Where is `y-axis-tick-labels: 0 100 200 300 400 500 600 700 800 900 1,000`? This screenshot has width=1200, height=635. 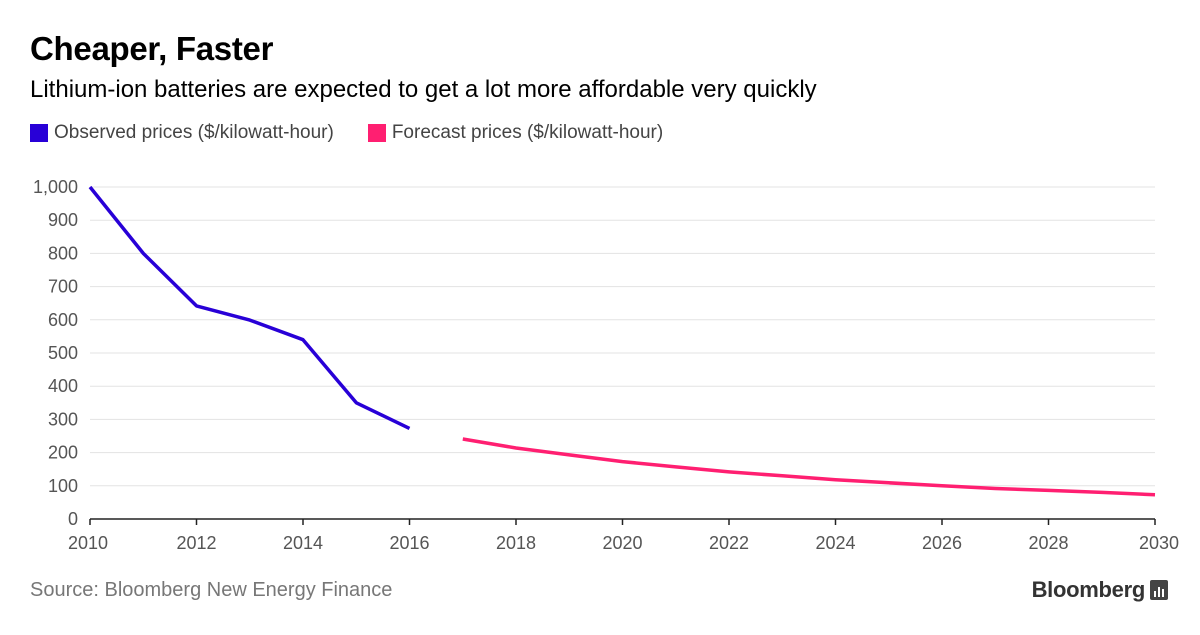
y-axis-tick-labels: 0 100 200 300 400 500 600 700 800 900 1,000 is located at coordinates (55, 353).